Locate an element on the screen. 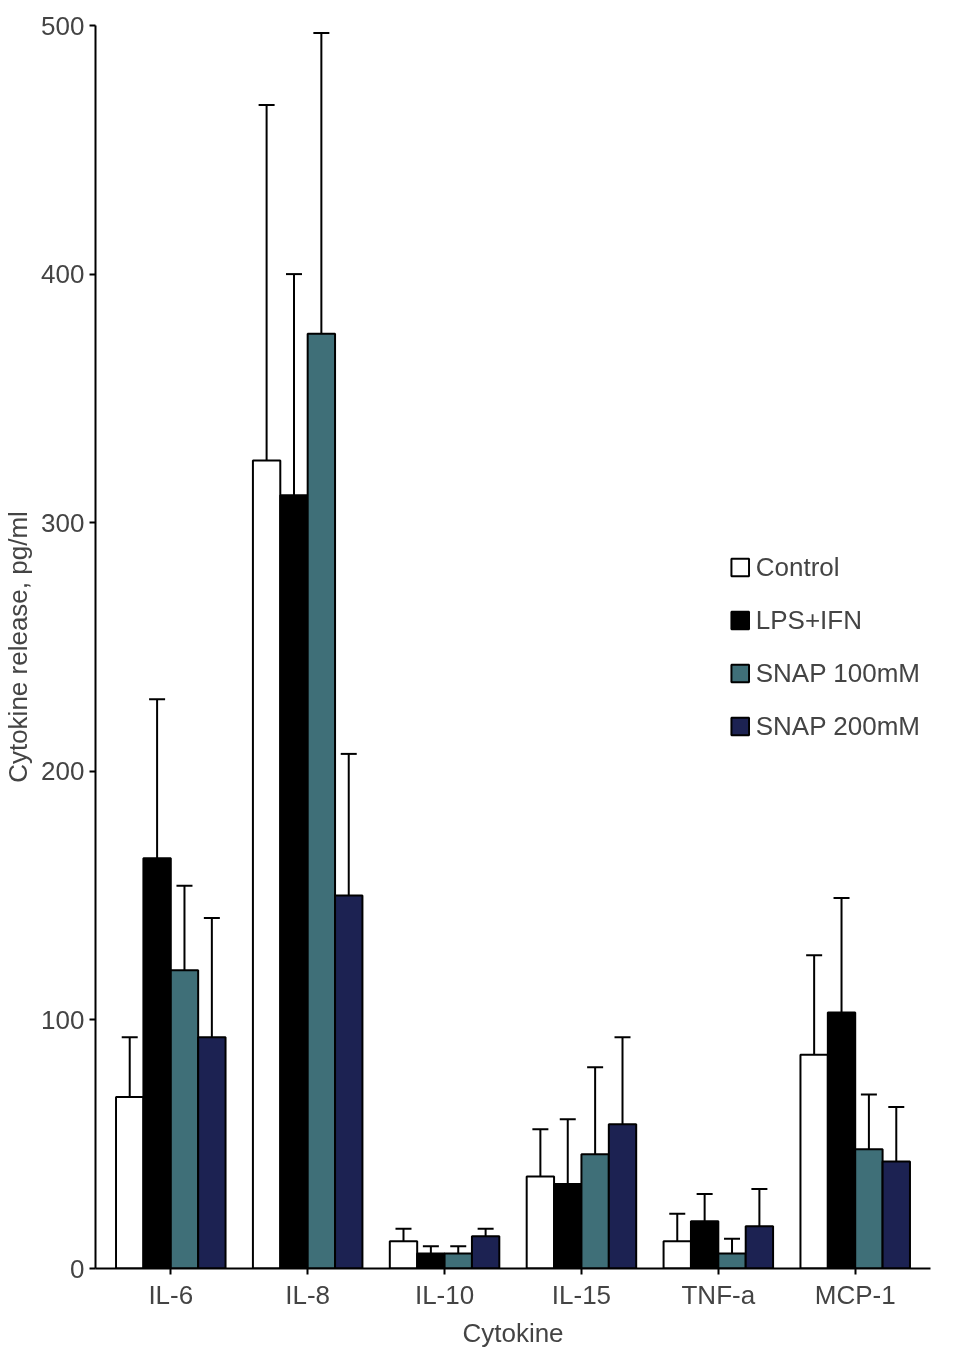 This screenshot has height=1357, width=961. x-tick-label: IL-10 is located at coordinates (444, 1294).